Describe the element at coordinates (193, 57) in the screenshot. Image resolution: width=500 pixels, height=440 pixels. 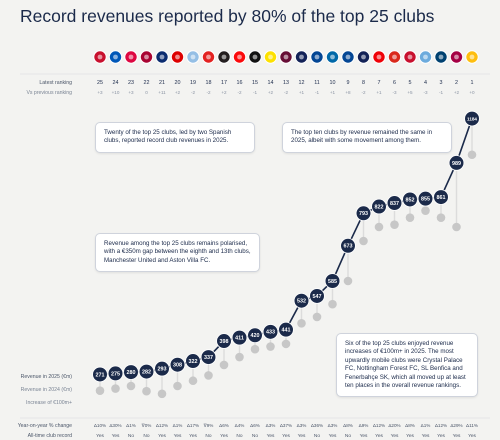
I see `aston-villa-crest` at that location.